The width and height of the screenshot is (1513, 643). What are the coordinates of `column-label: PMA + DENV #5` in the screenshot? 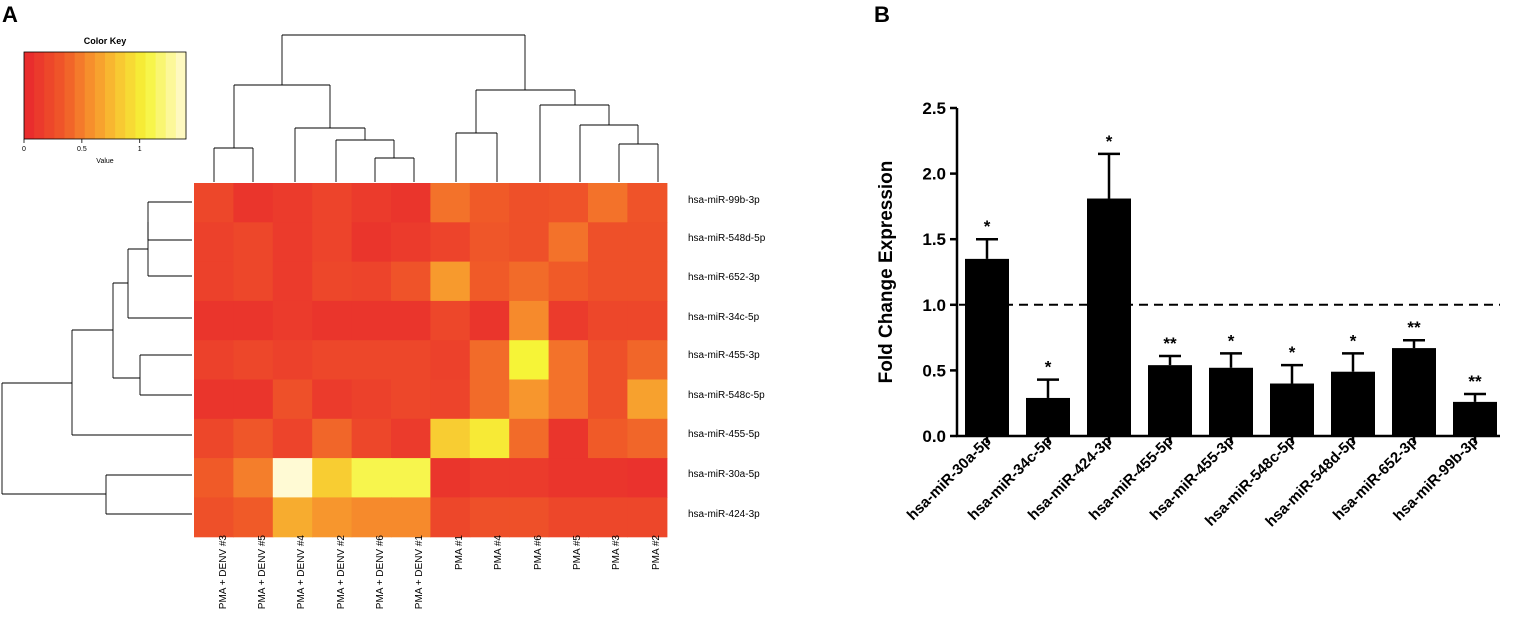 It's located at (262, 572).